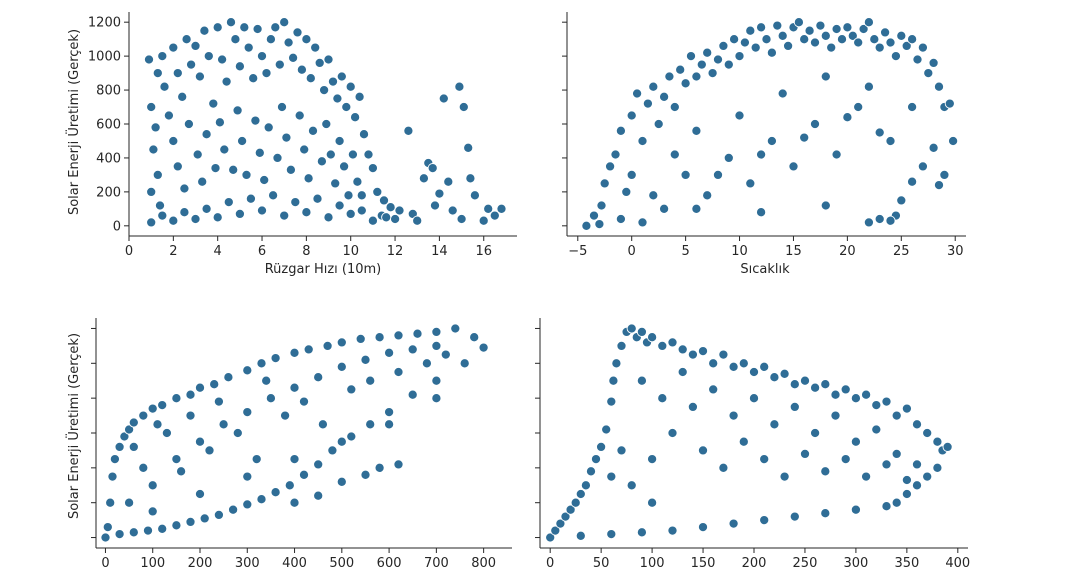 The width and height of the screenshot is (1068, 580). What do you see at coordinates (685, 251) in the screenshot?
I see `x-tick-label: 5` at bounding box center [685, 251].